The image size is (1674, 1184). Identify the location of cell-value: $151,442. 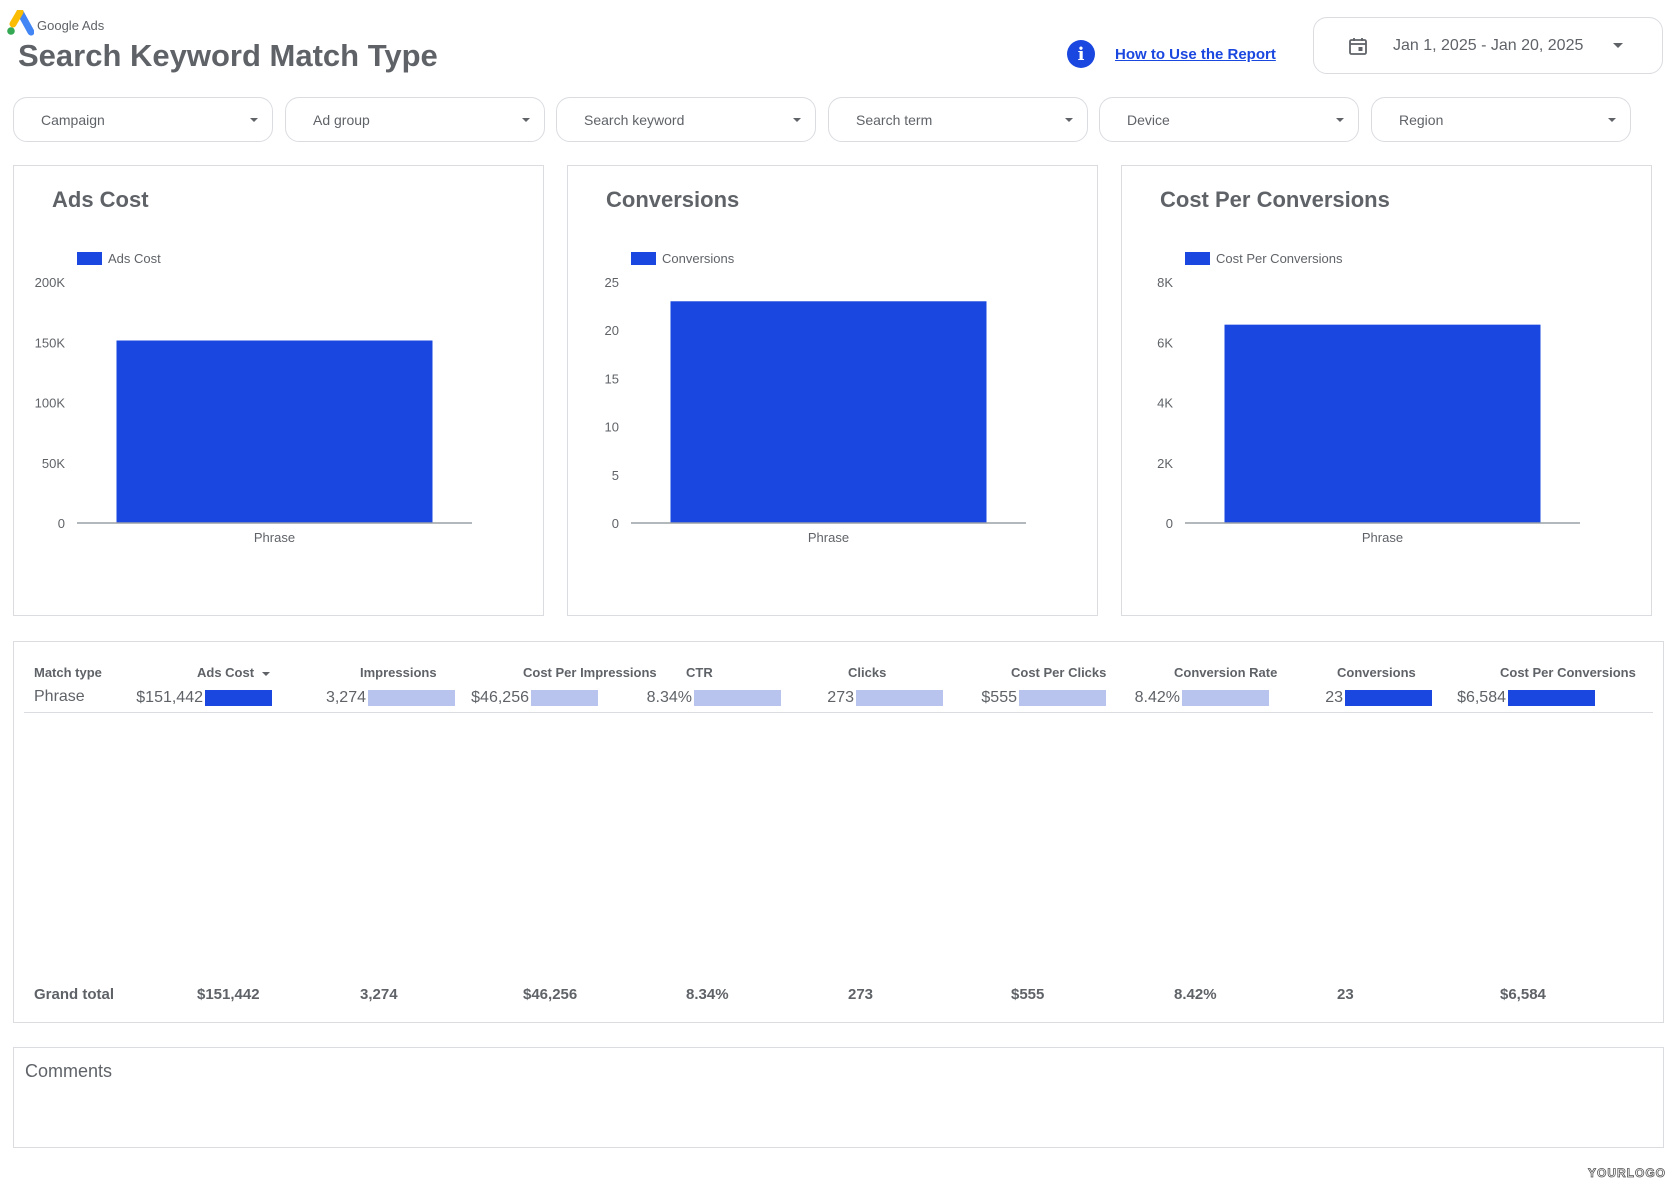
(169, 697).